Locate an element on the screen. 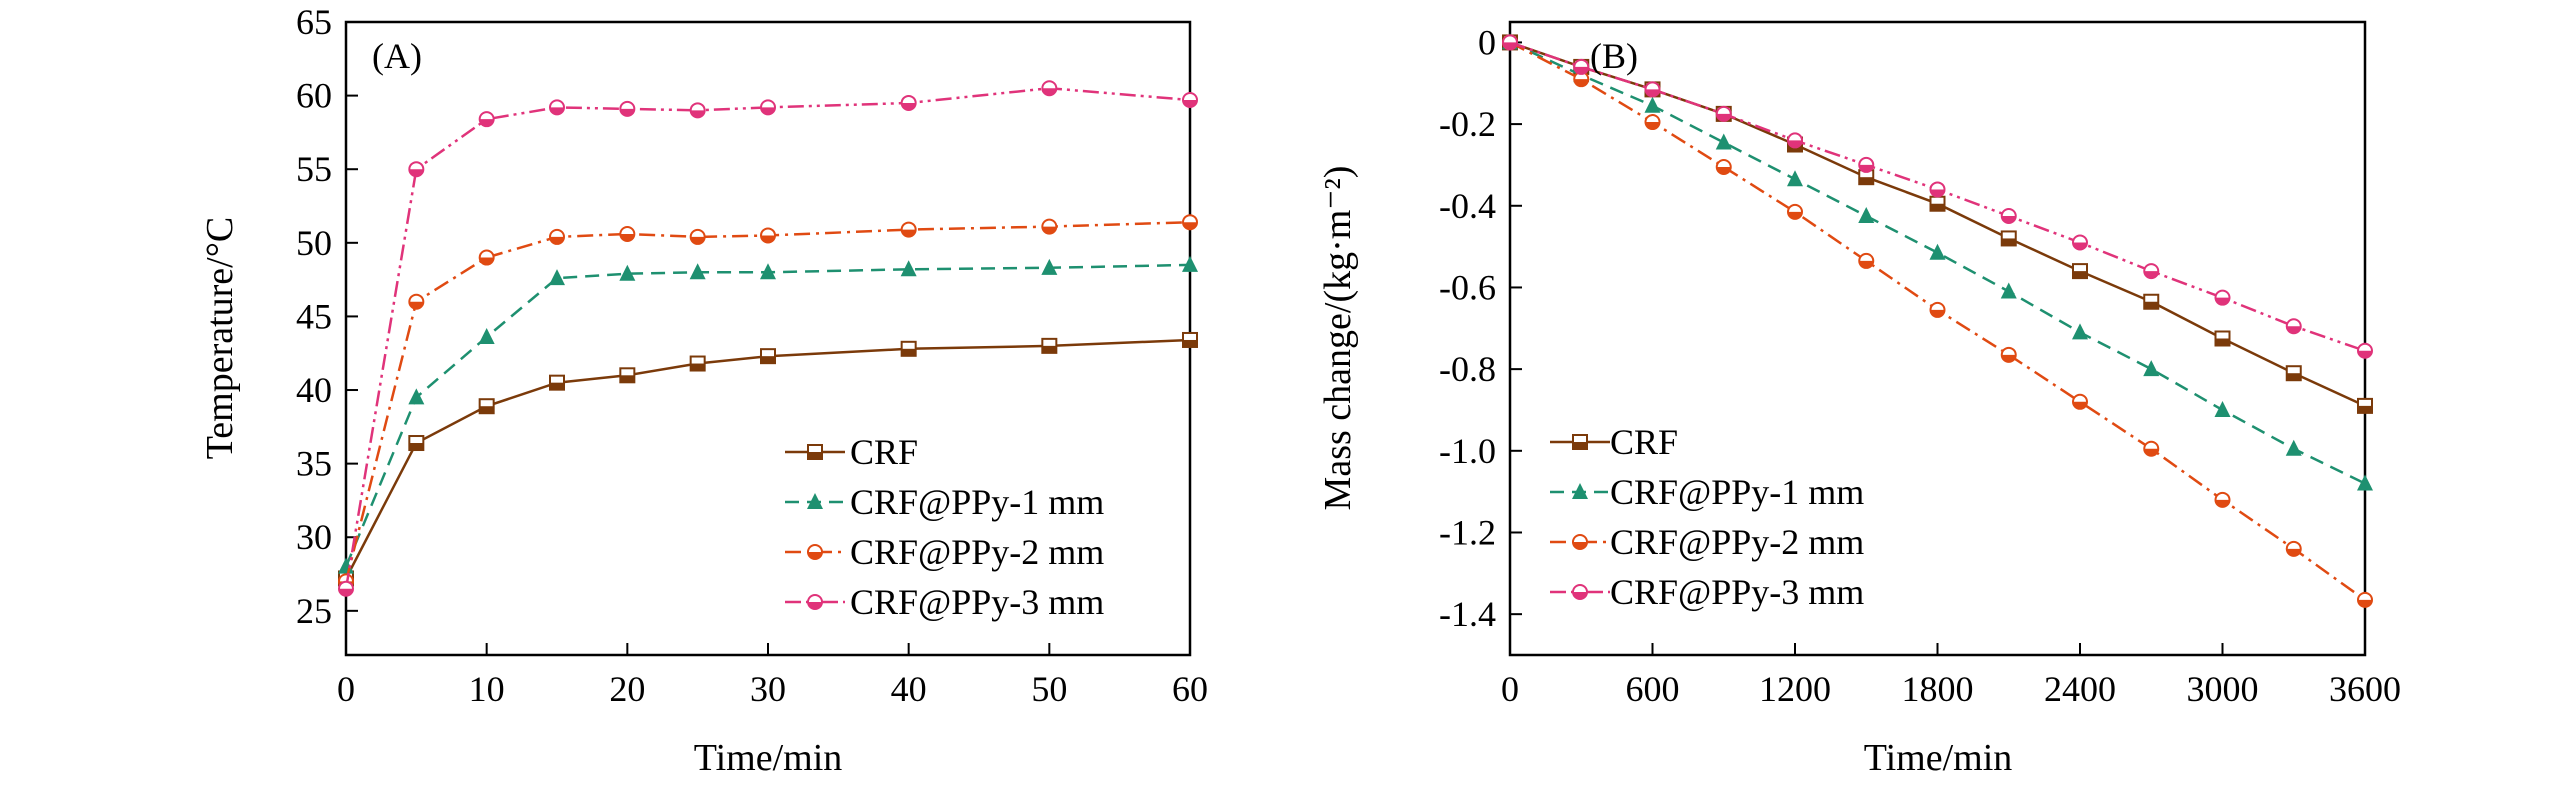 This screenshot has width=2567, height=787. panel-a-y-tick-label: 30 is located at coordinates (314, 537).